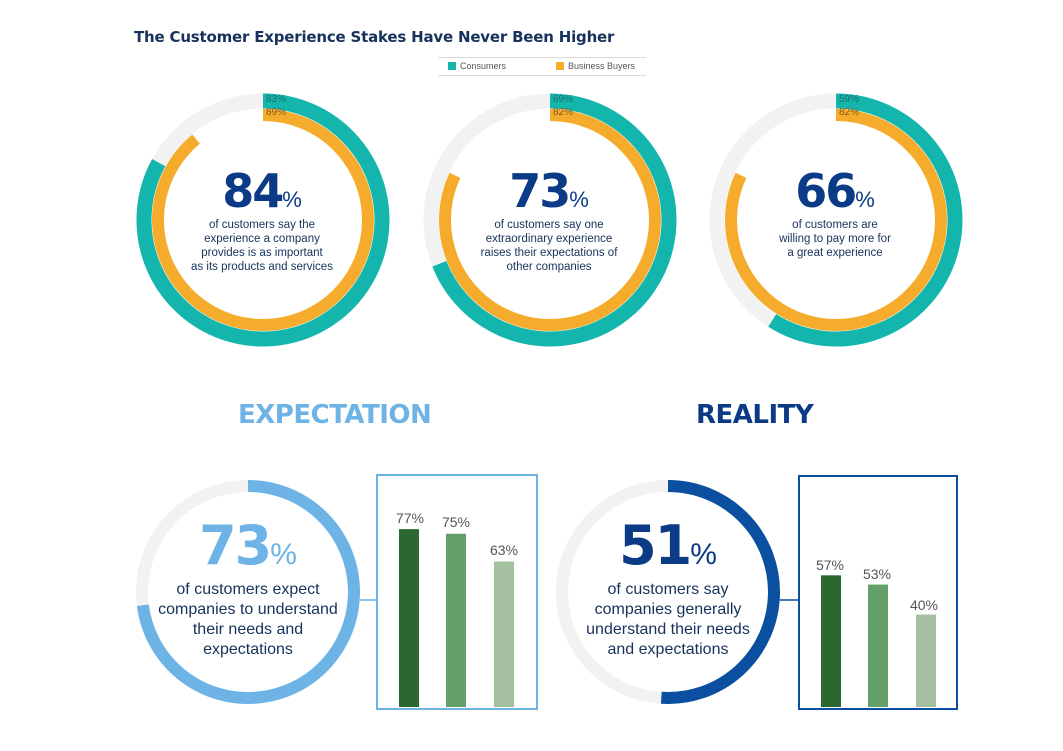  I want to click on legend-item-buyers: Business Buyers, so click(595, 66).